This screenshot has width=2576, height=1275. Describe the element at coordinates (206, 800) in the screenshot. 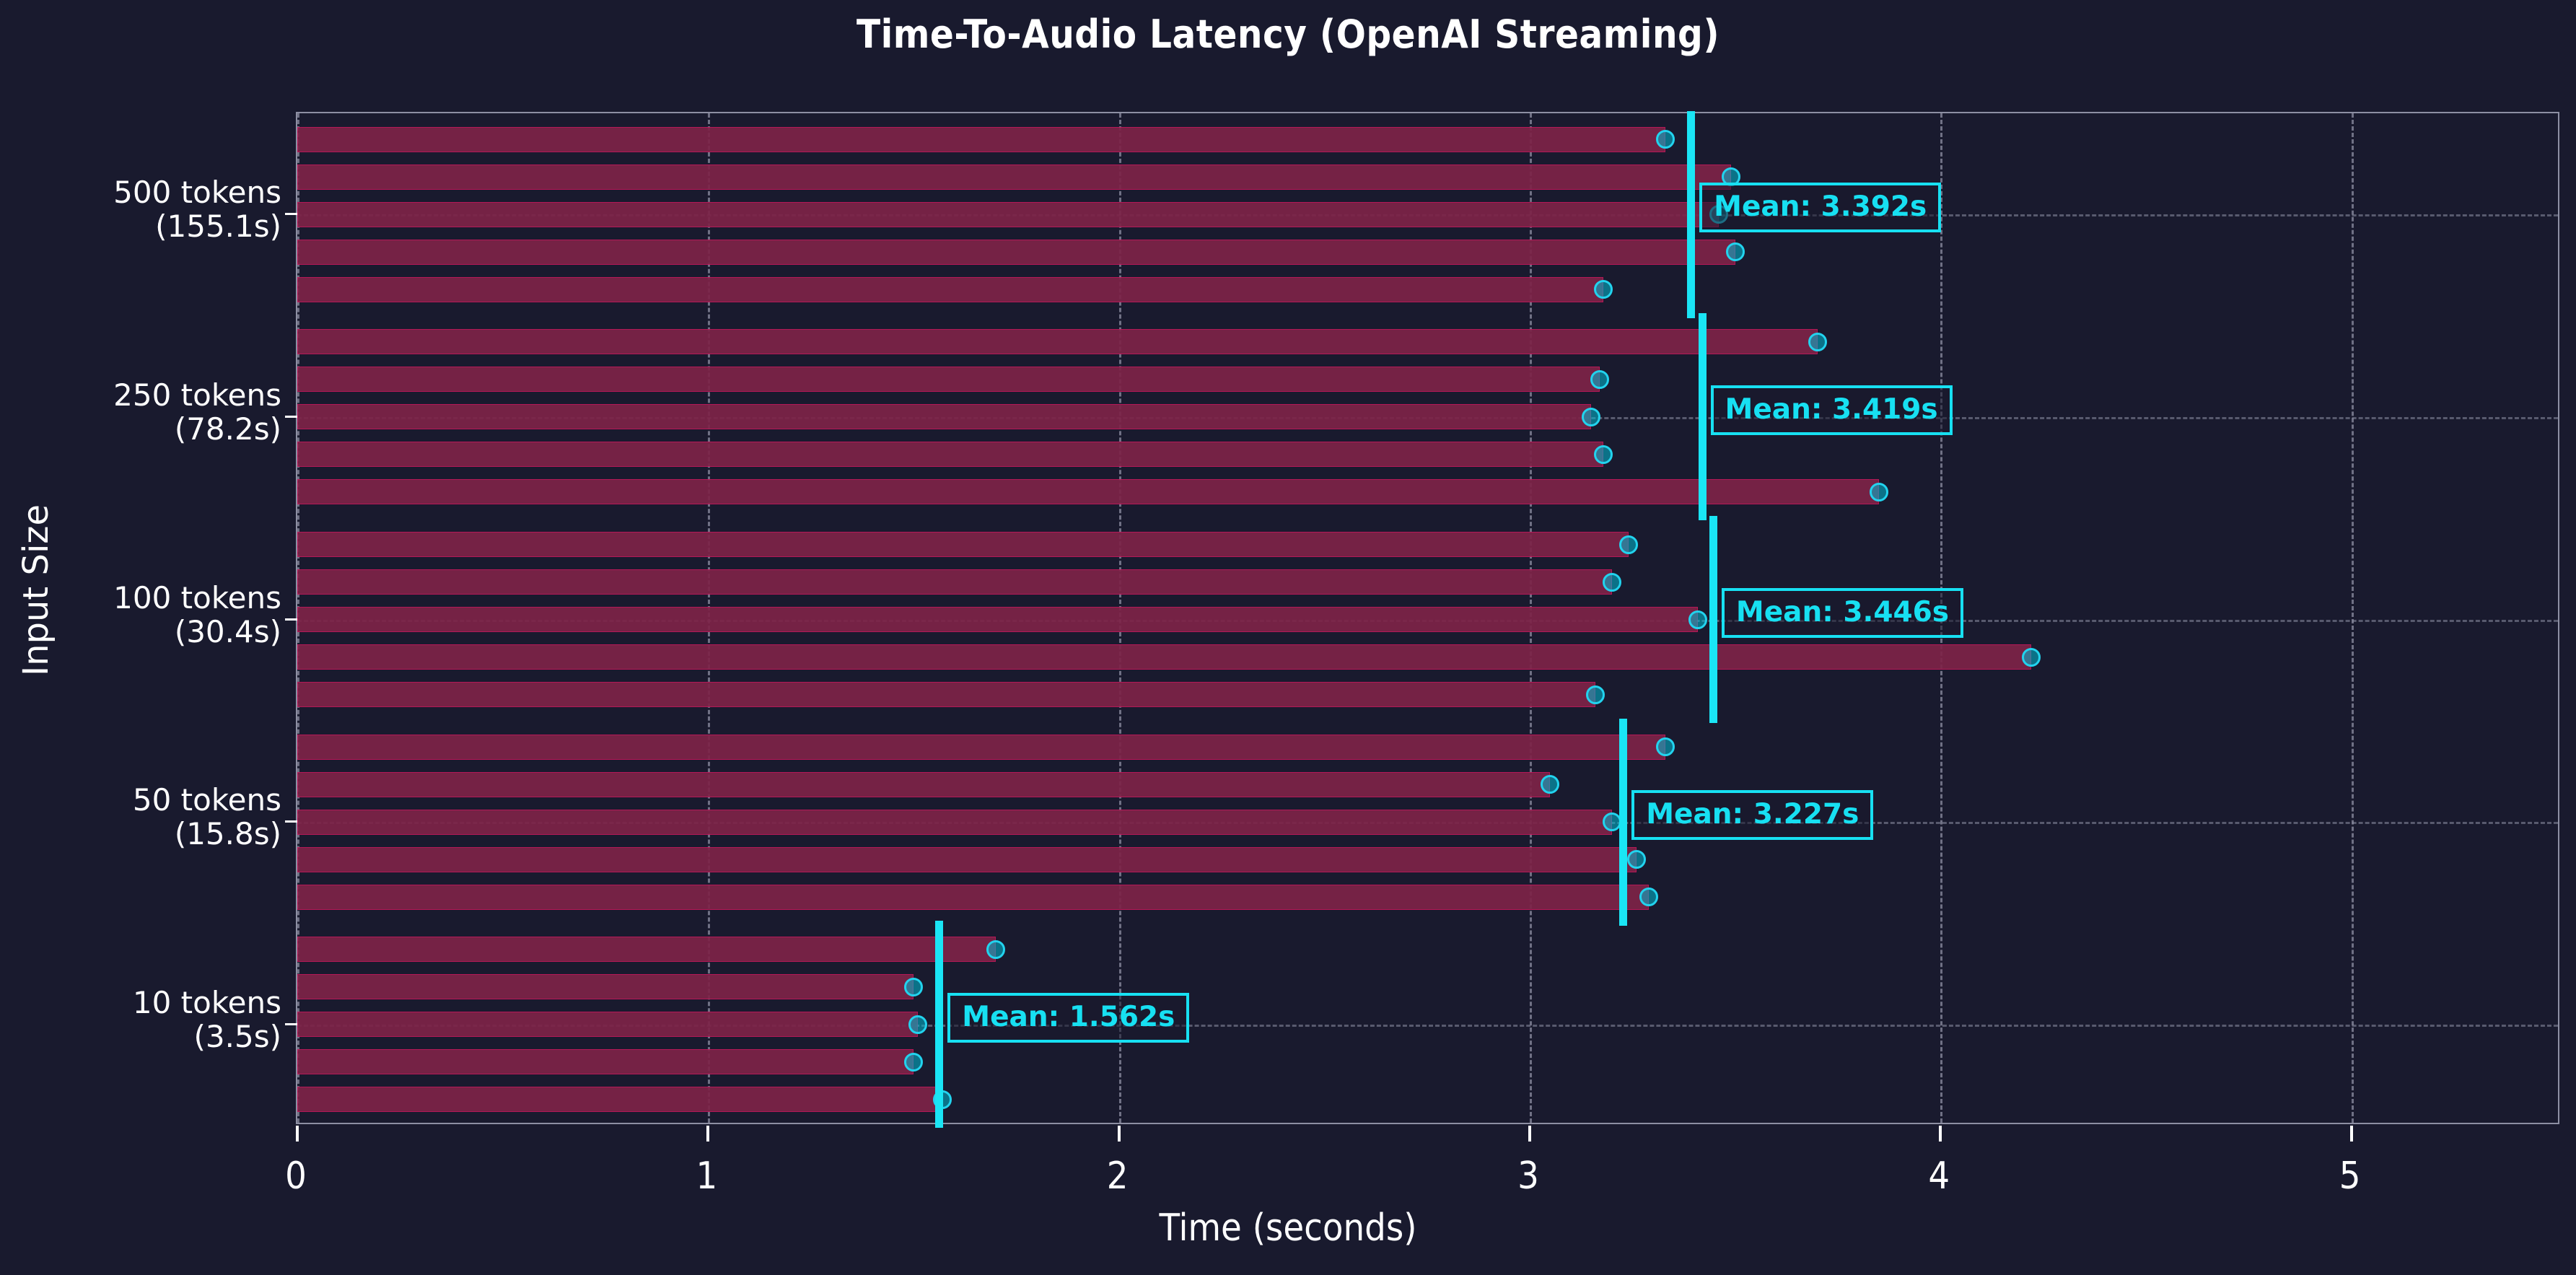

I see `y-tick-label-tokens: 50 tokens` at that location.